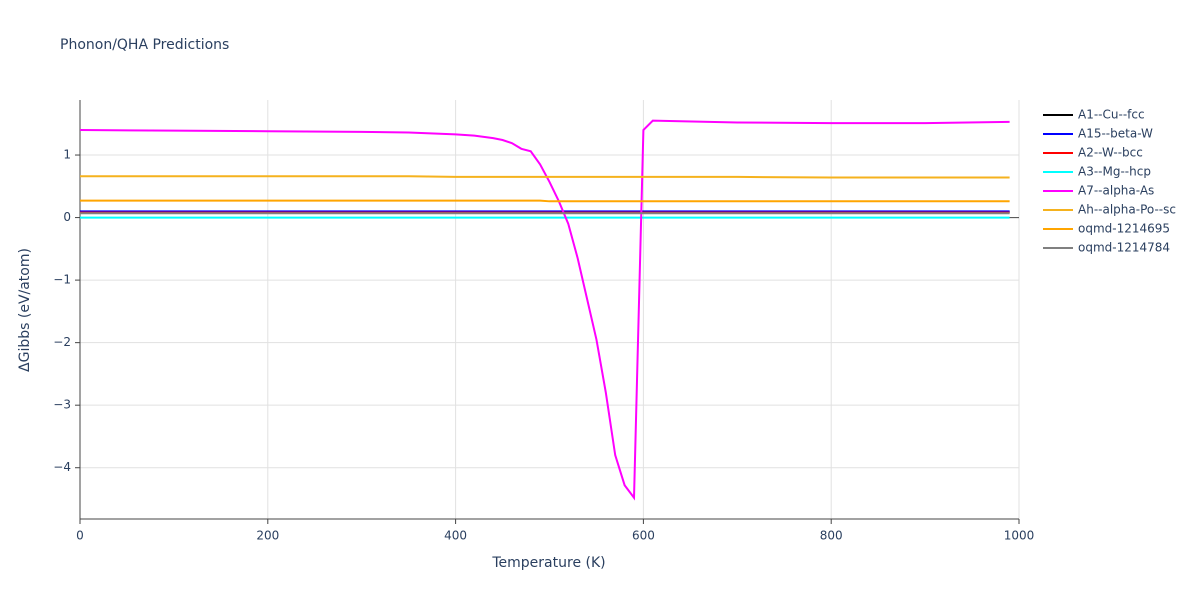 Image resolution: width=1200 pixels, height=604 pixels. Describe the element at coordinates (1110, 153) in the screenshot. I see `legend-label: A2--W--bcc` at that location.